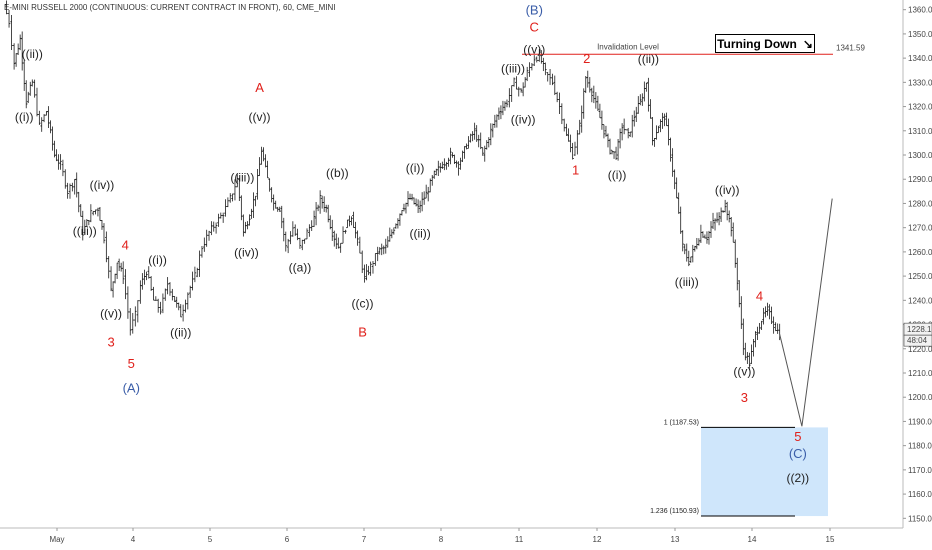 This screenshot has height=550, width=932. I want to click on invalidation-label: Invalidation Level, so click(628, 46).